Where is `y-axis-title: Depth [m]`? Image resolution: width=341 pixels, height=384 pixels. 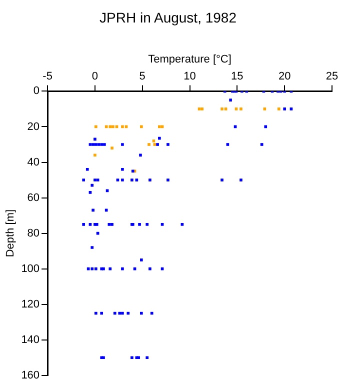 y-axis-title: Depth [m] is located at coordinates (10, 233).